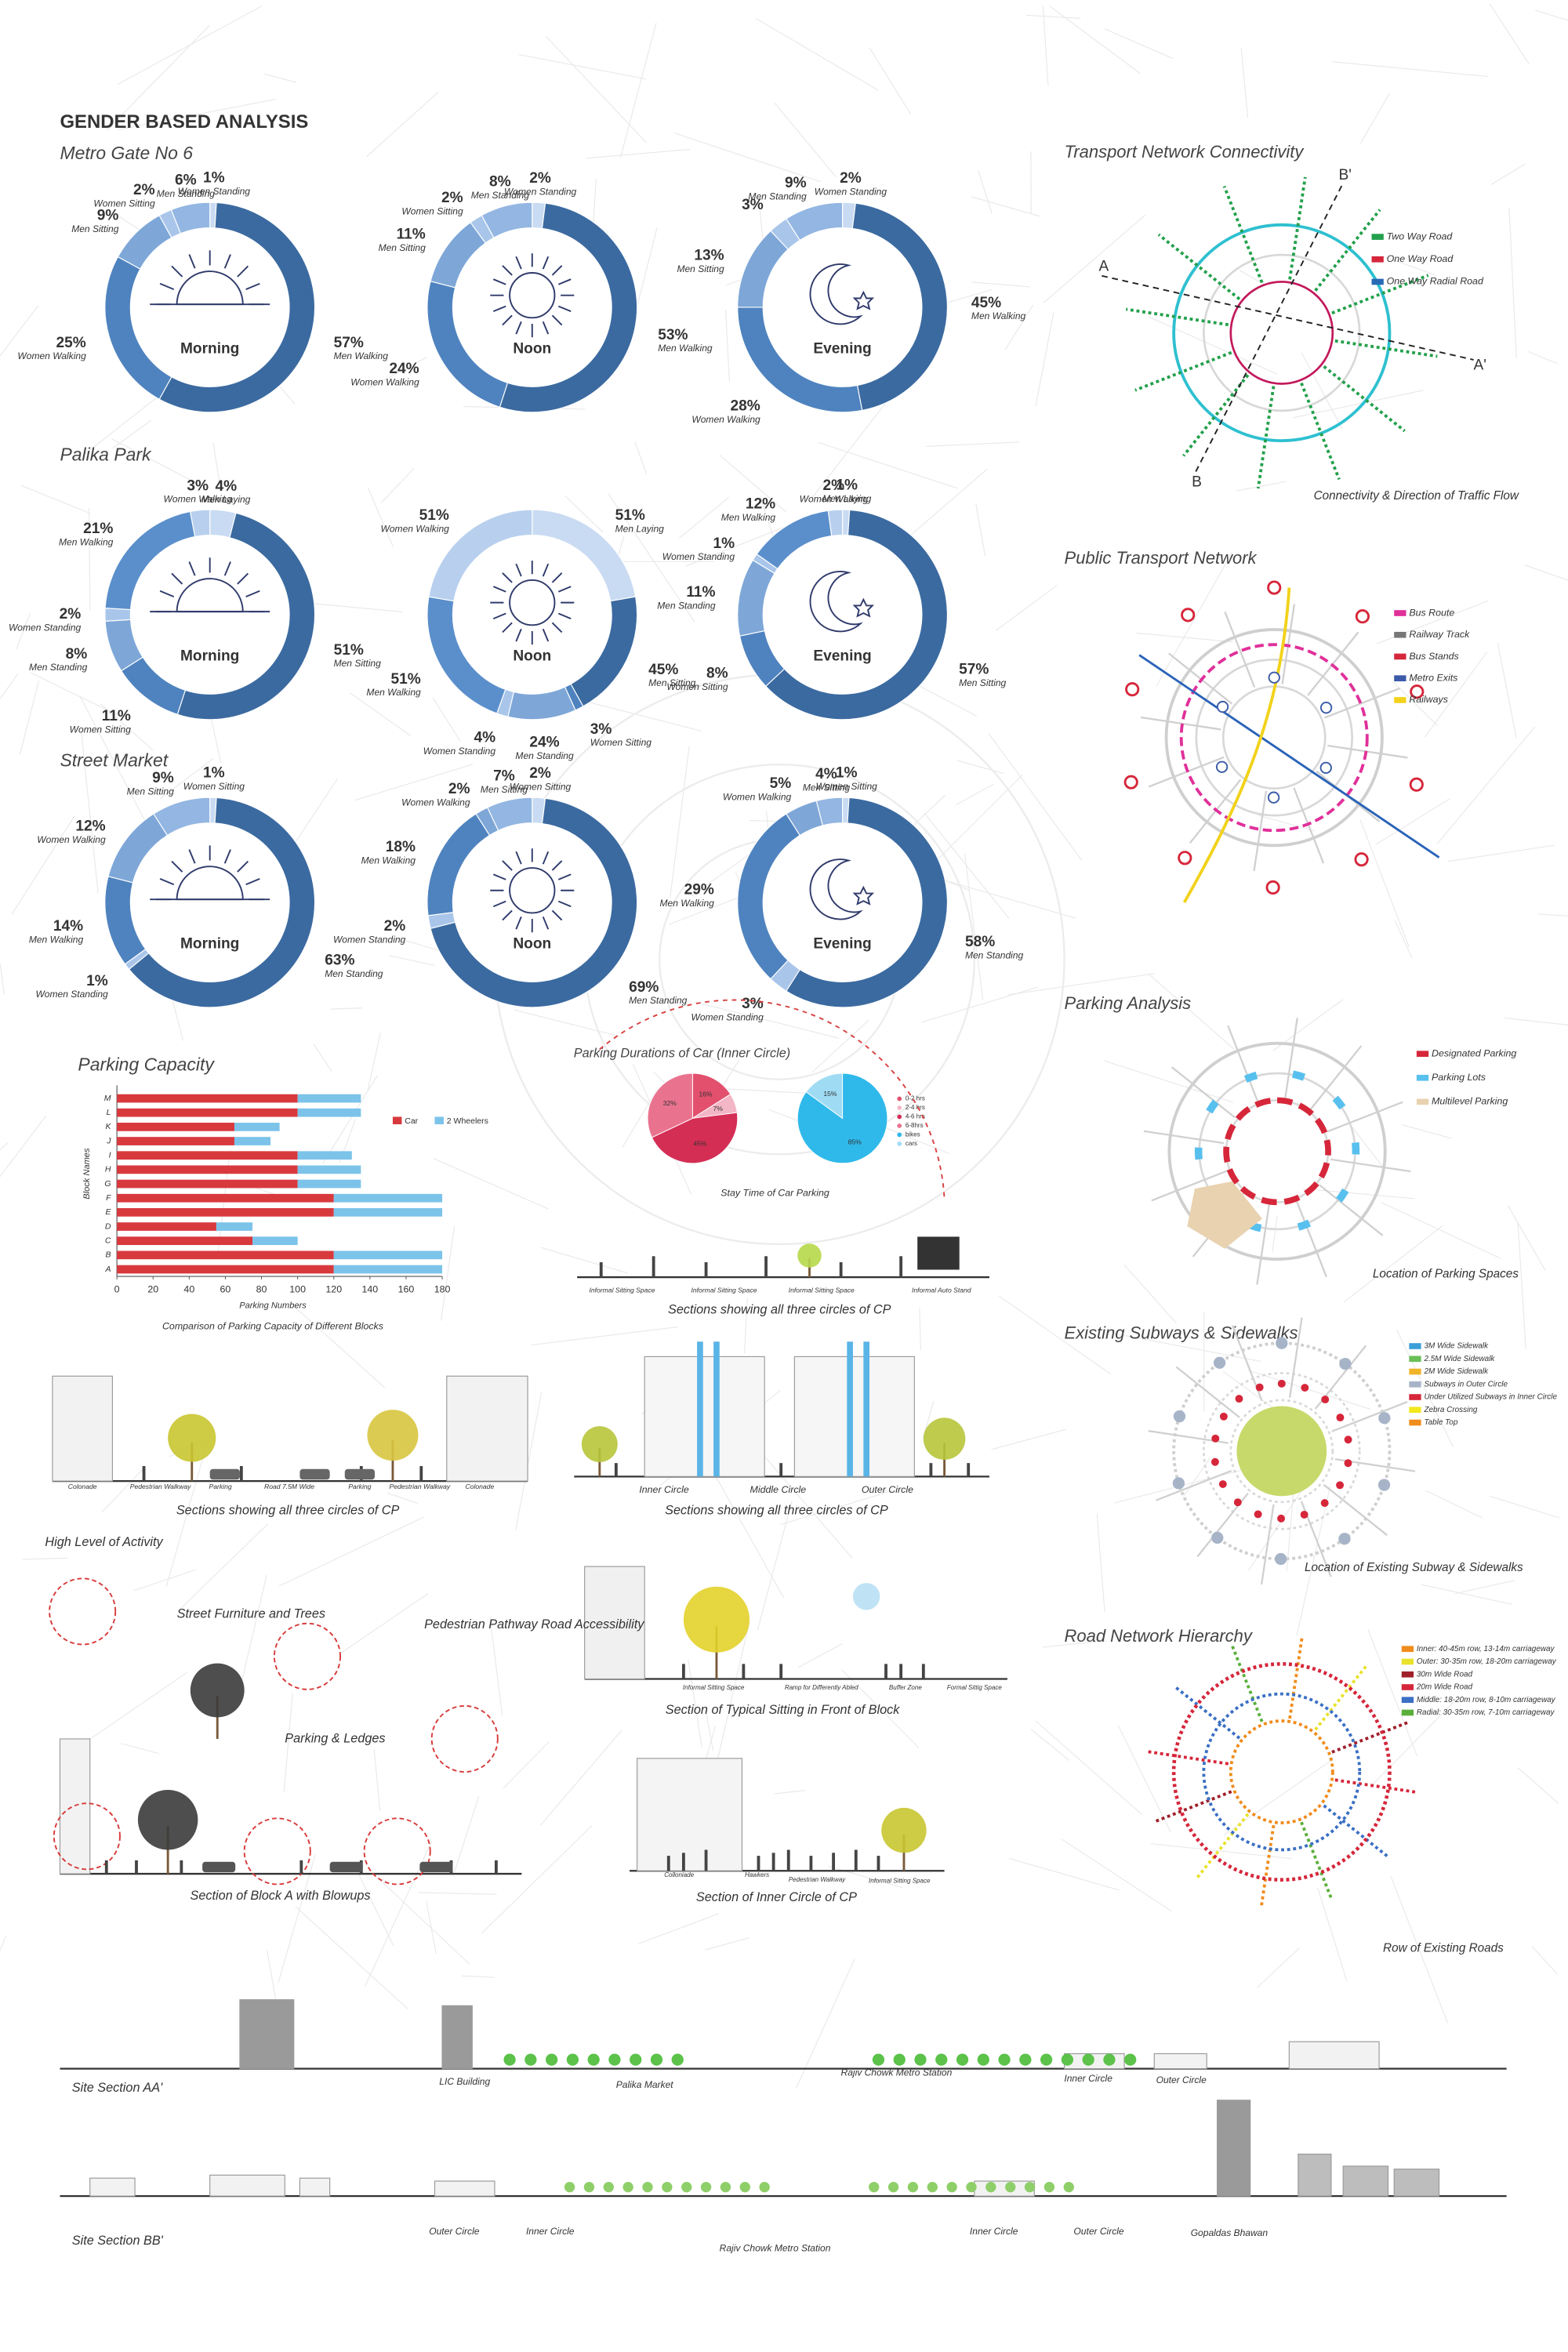 This screenshot has width=1568, height=2352. Describe the element at coordinates (826, 774) in the screenshot. I see `data-label: 4%` at that location.